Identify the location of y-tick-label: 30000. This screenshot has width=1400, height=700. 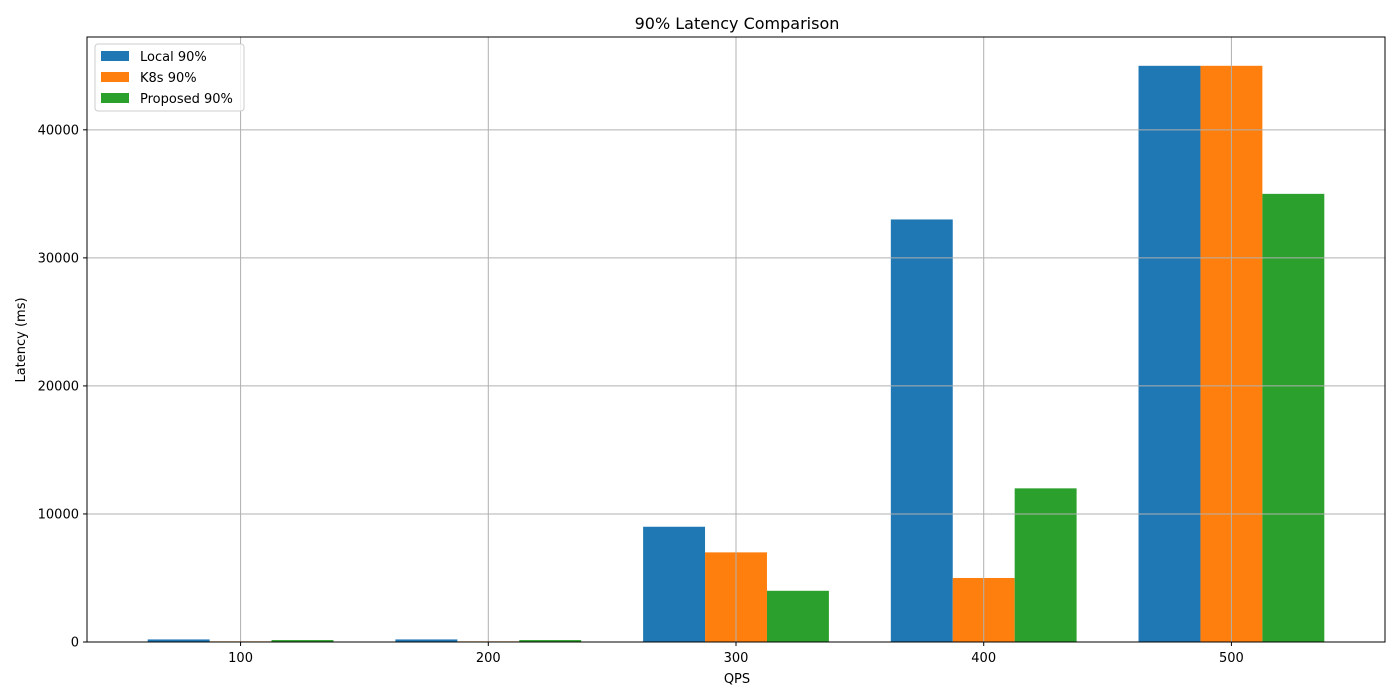
(58, 258).